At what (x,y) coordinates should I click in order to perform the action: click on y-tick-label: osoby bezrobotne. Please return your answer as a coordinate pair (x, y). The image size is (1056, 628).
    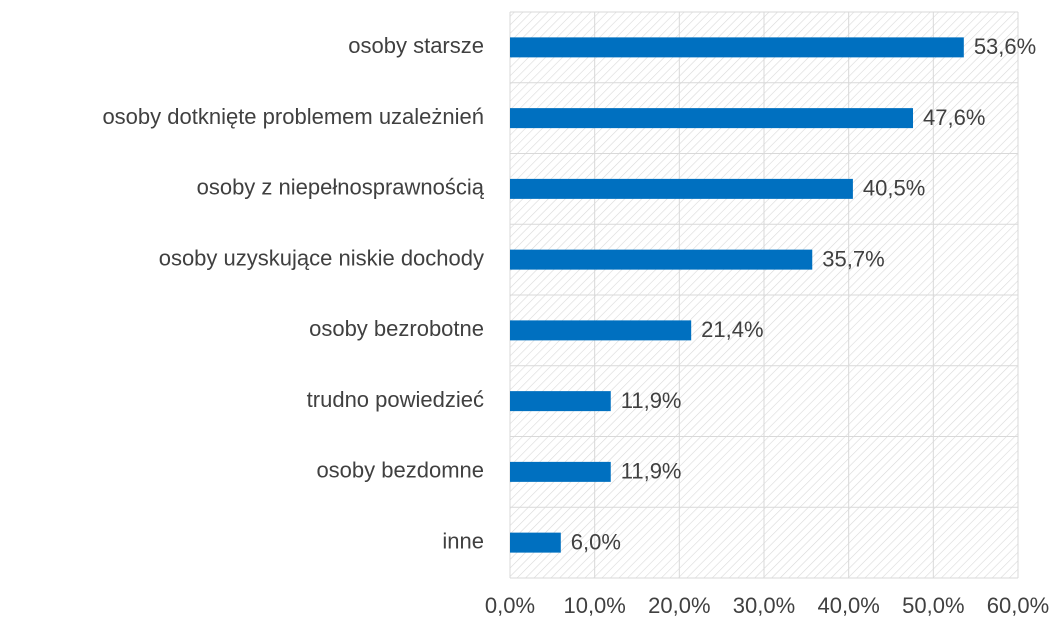
    Looking at the image, I should click on (396, 328).